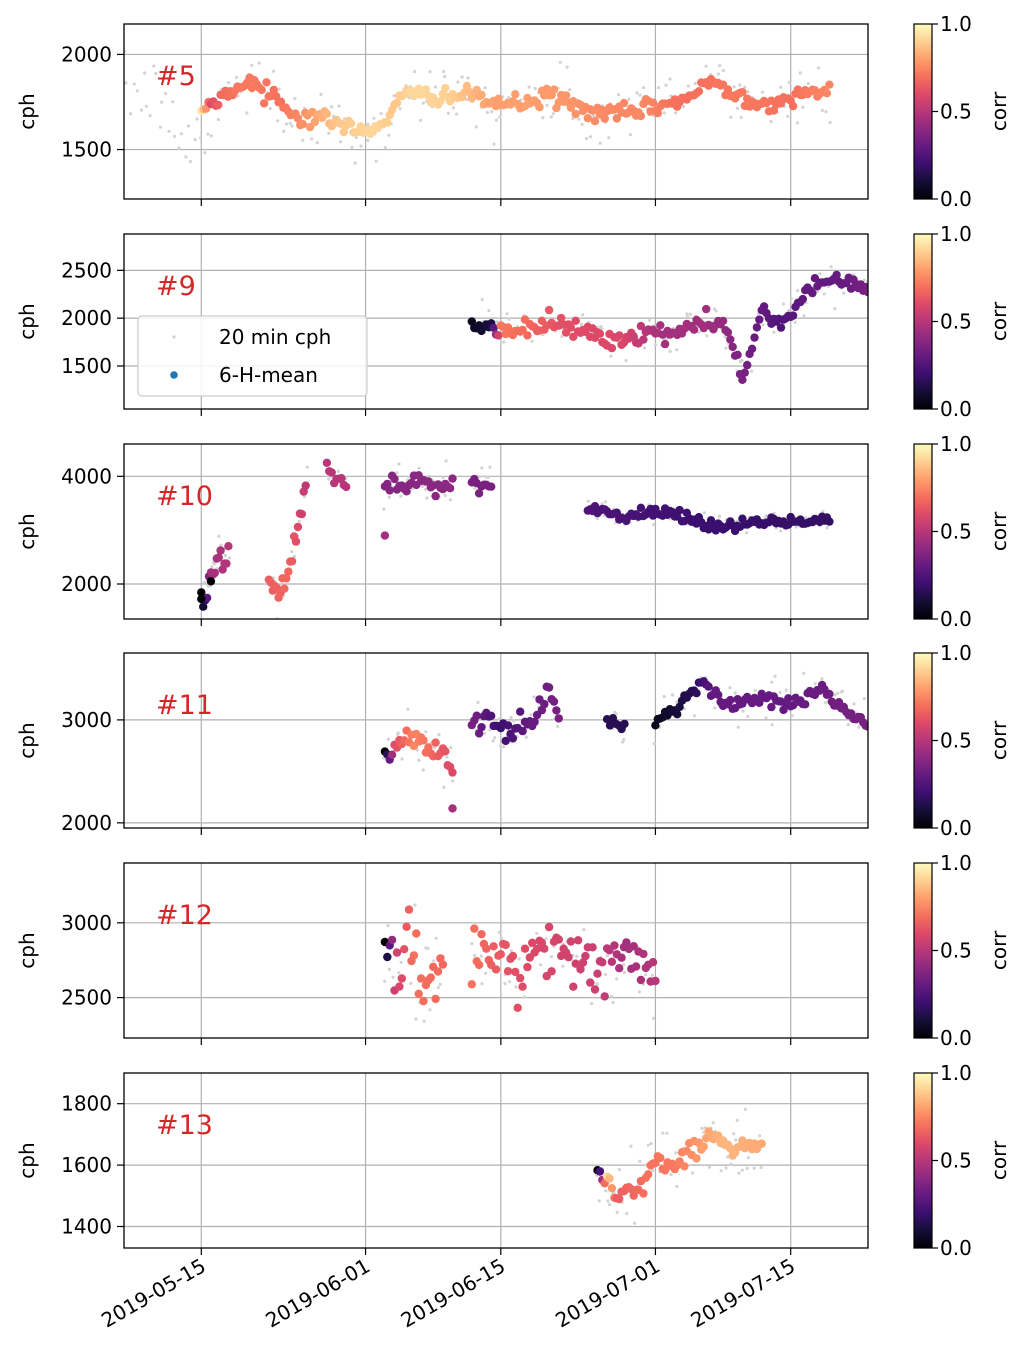 This screenshot has height=1371, width=1026. What do you see at coordinates (496, 531) in the screenshot?
I see `axes-frame` at bounding box center [496, 531].